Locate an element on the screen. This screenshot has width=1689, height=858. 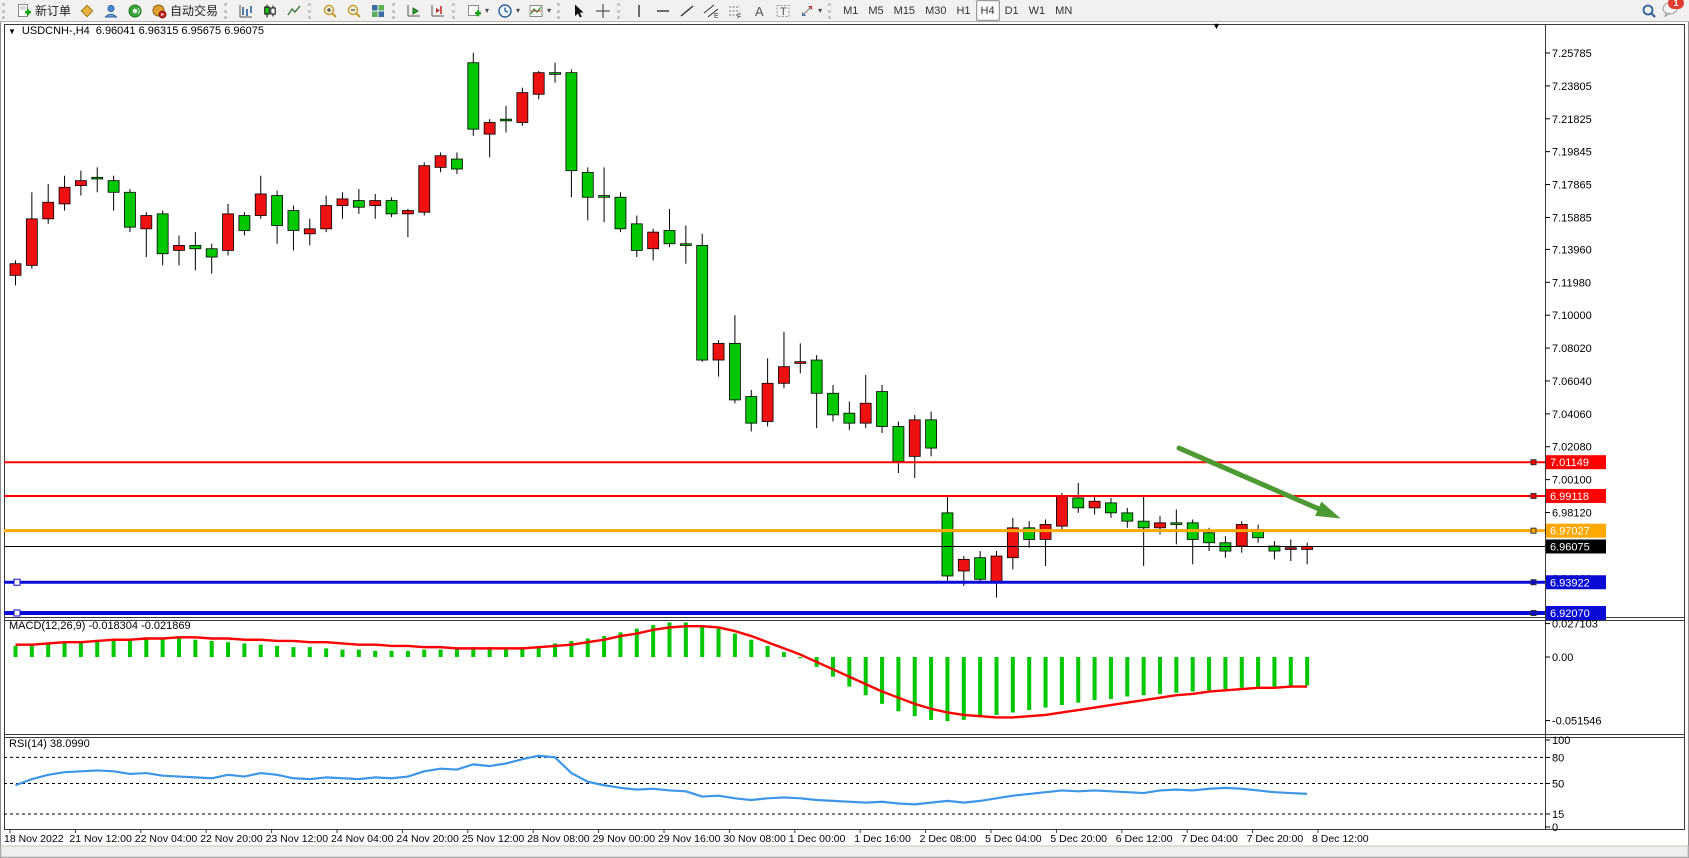
chart-symbol-period: USDCNH-,H4 is located at coordinates (55, 31).